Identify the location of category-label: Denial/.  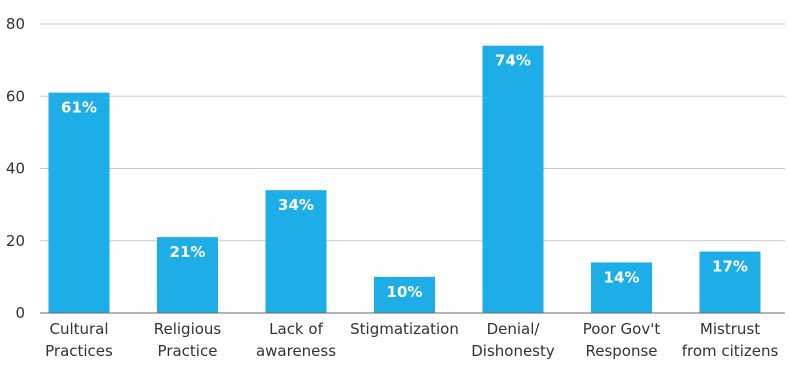
(514, 329).